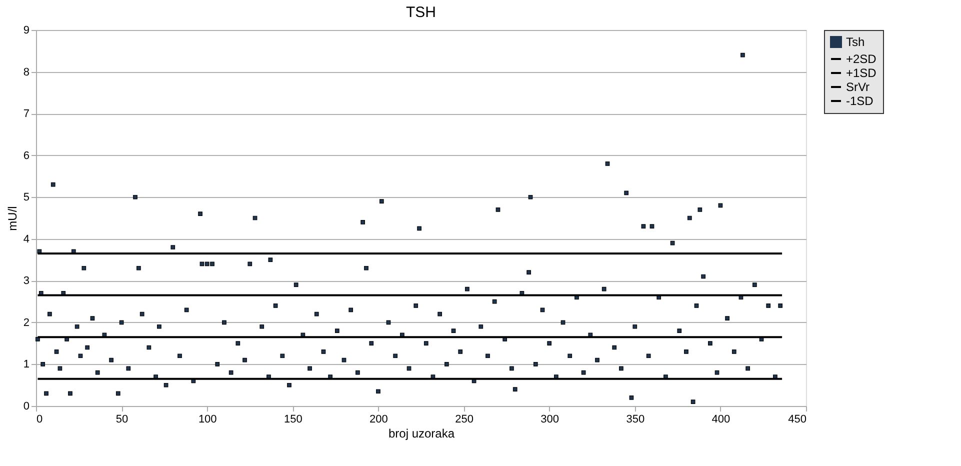 The width and height of the screenshot is (961, 466). Describe the element at coordinates (12, 218) in the screenshot. I see `y-axis-title: mU/l` at that location.